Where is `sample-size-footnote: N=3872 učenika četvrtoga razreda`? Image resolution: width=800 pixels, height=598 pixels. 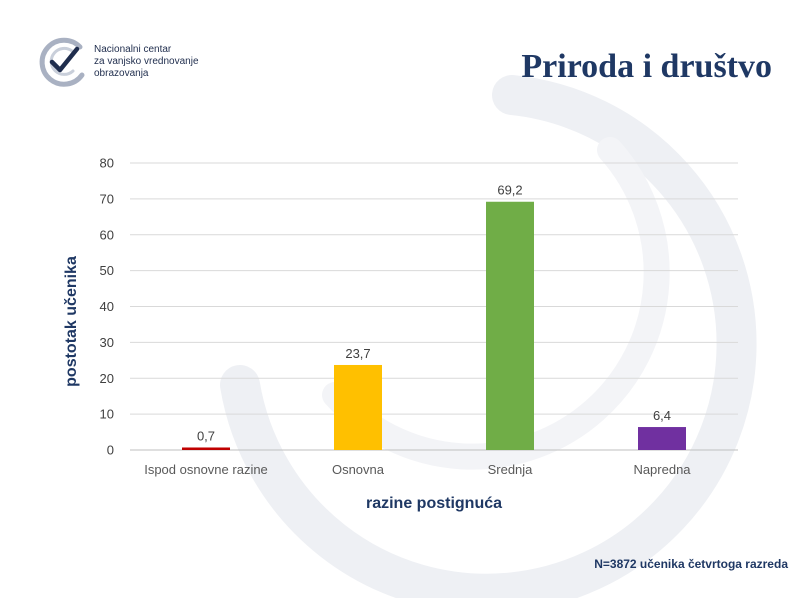 sample-size-footnote: N=3872 učenika četvrtoga razreda is located at coordinates (691, 564).